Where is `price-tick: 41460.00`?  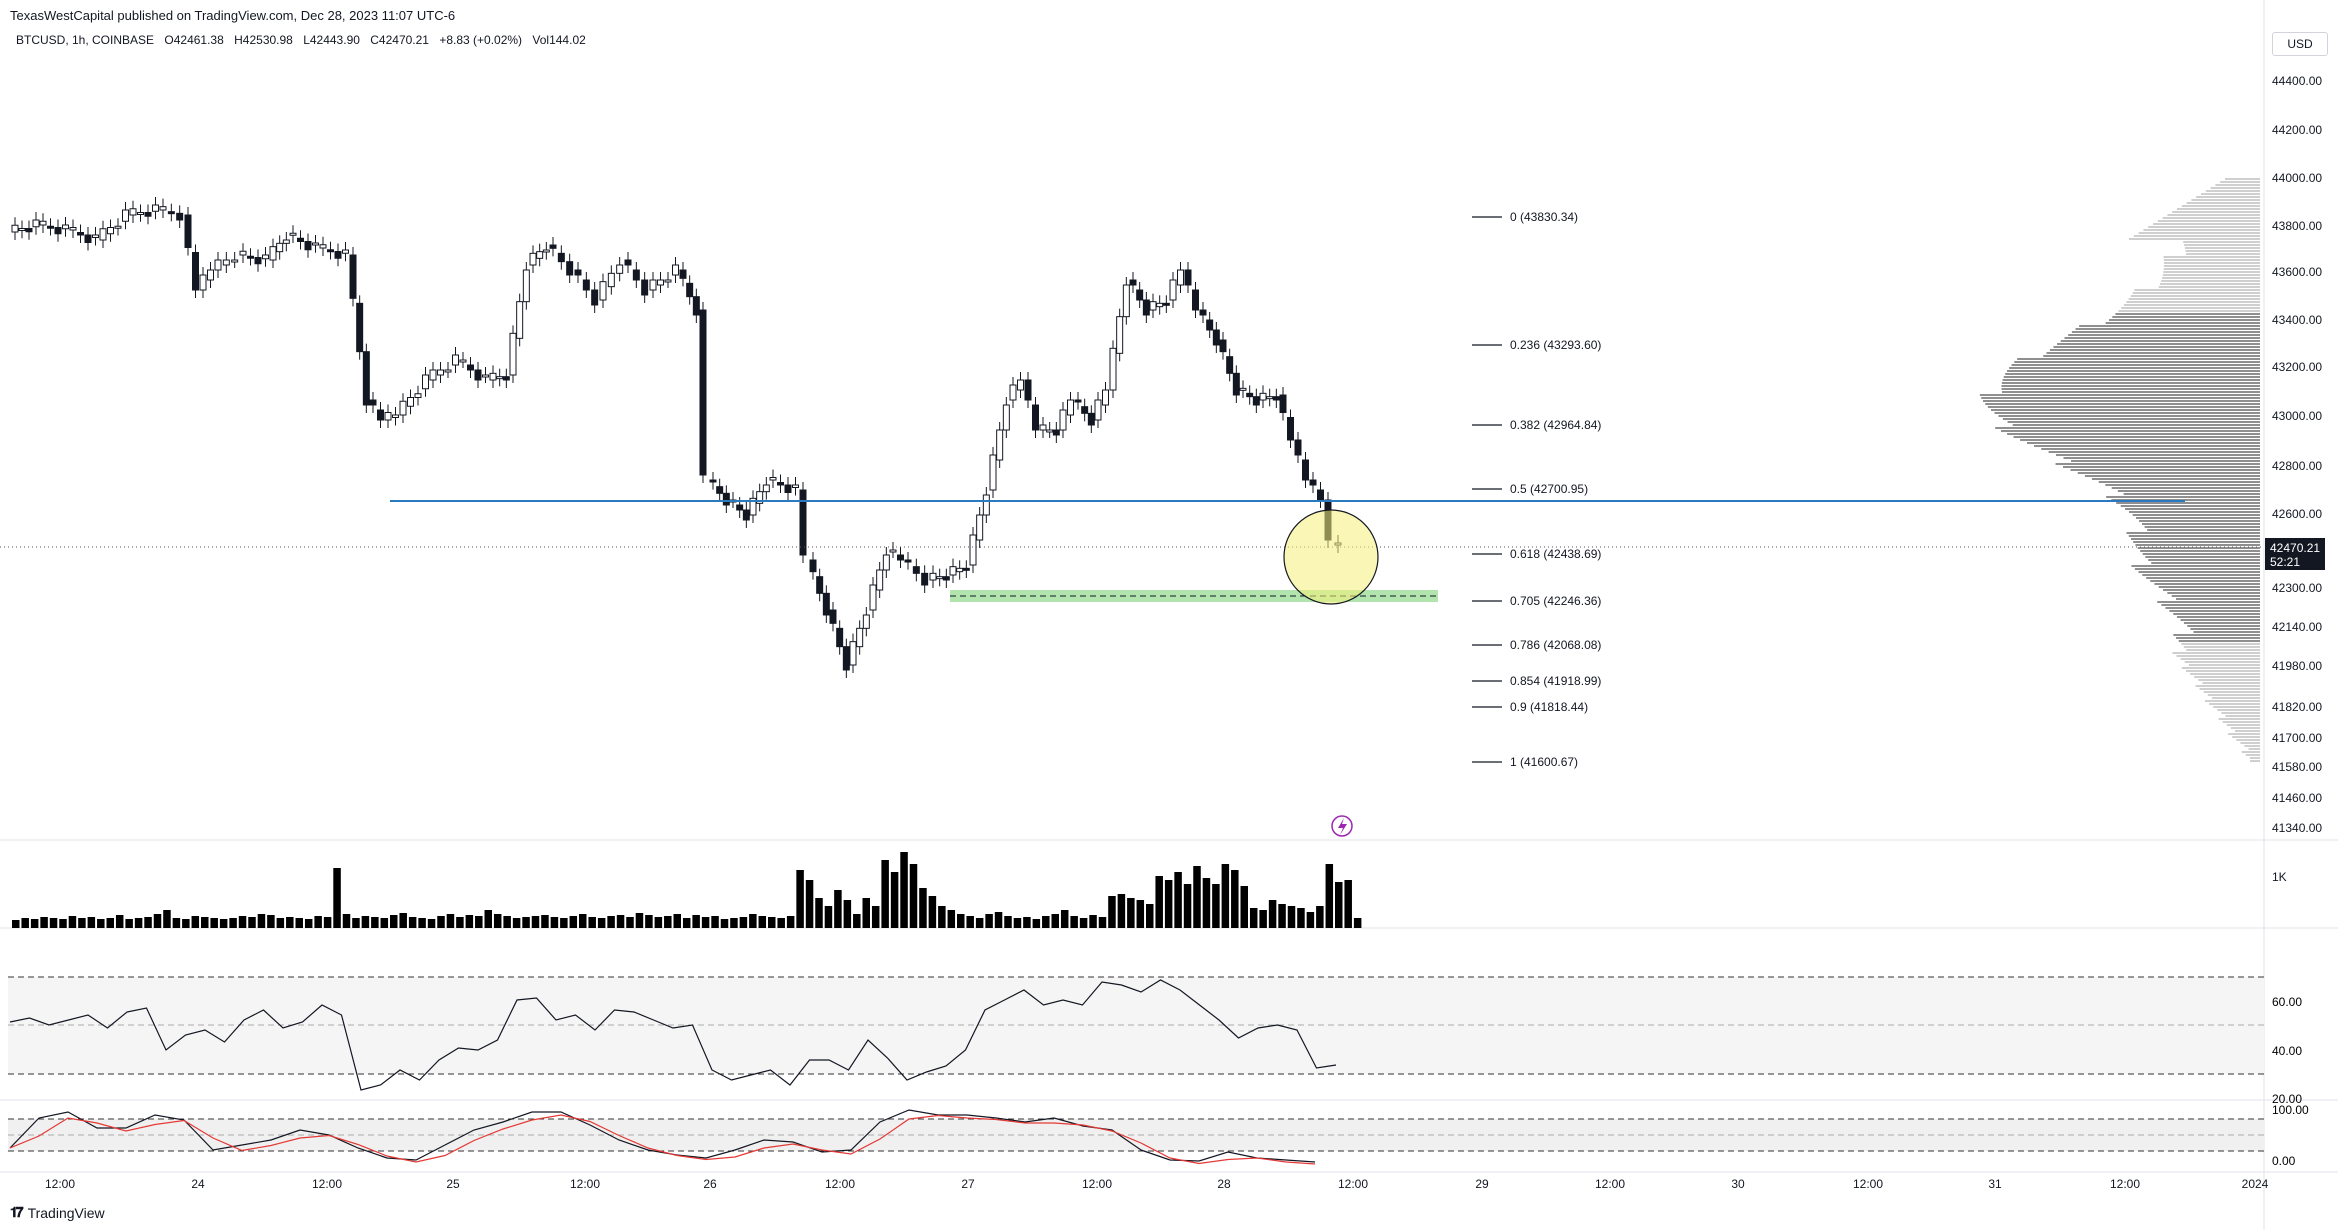
price-tick: 41460.00 is located at coordinates (2297, 798).